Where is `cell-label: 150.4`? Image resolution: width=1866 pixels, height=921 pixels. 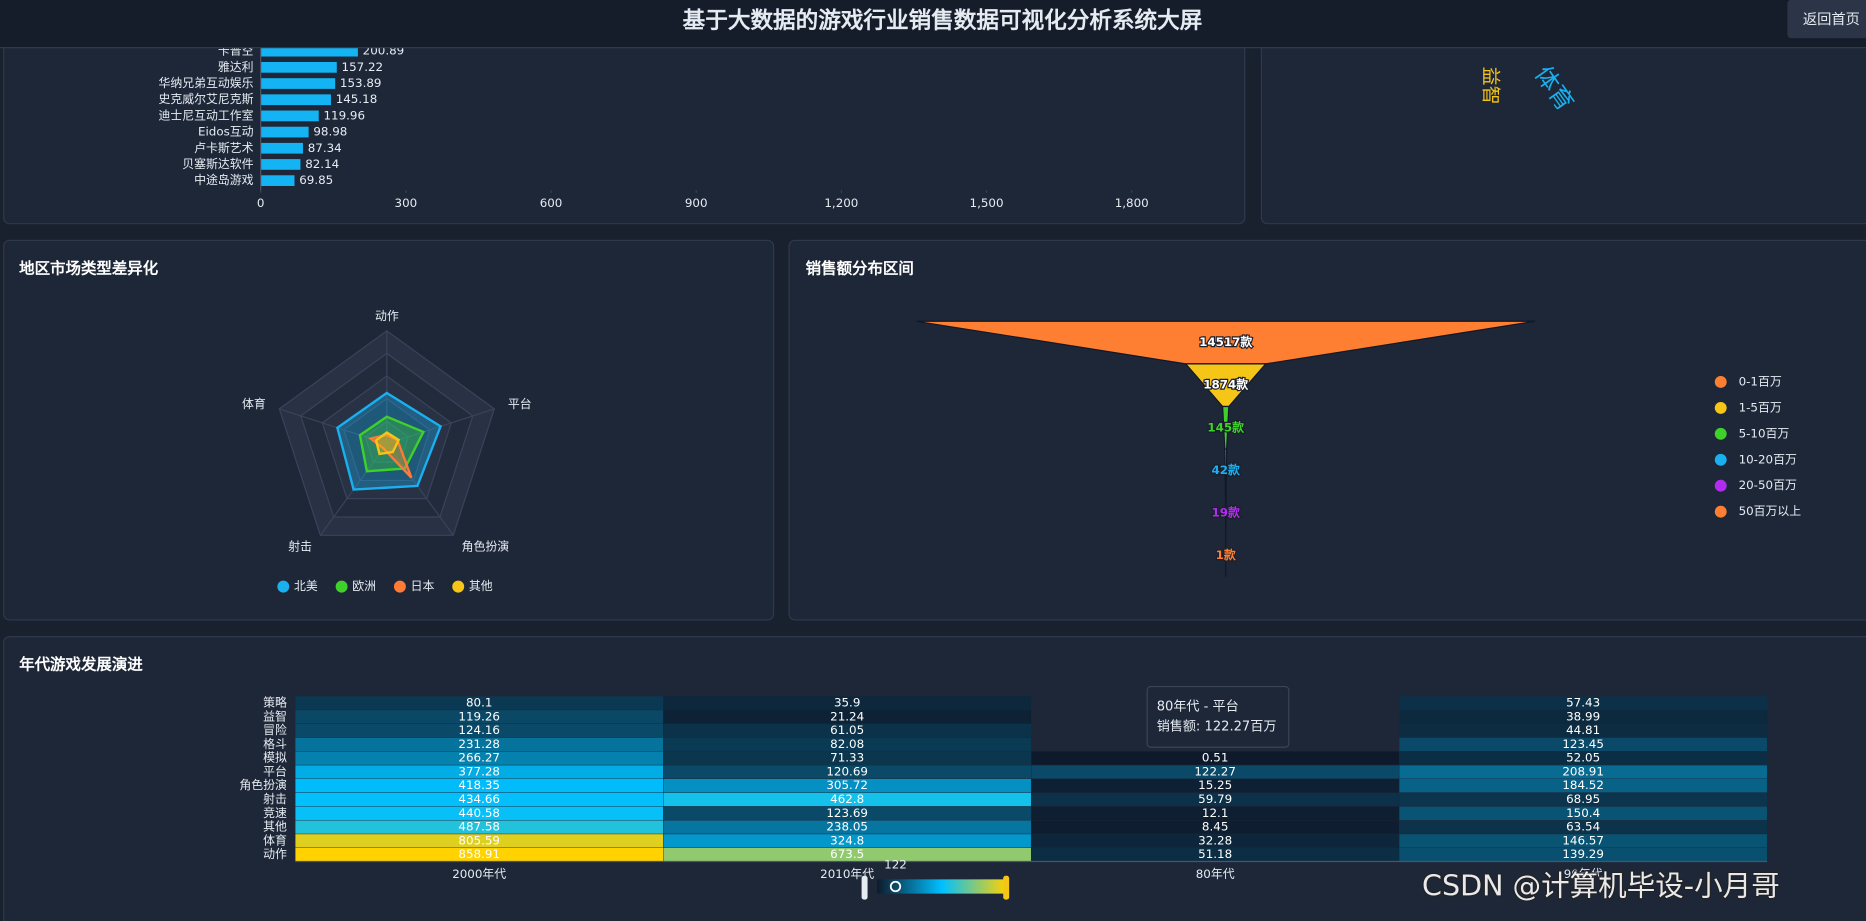
cell-label: 150.4 is located at coordinates (1583, 813).